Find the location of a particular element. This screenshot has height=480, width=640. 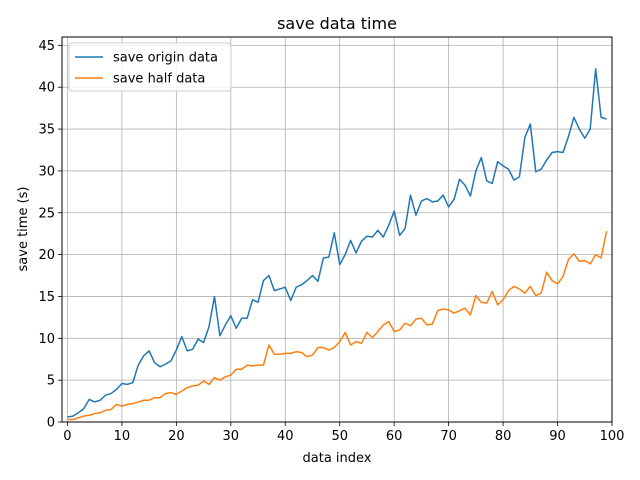

y-tick-label: 5 is located at coordinates (51, 381).